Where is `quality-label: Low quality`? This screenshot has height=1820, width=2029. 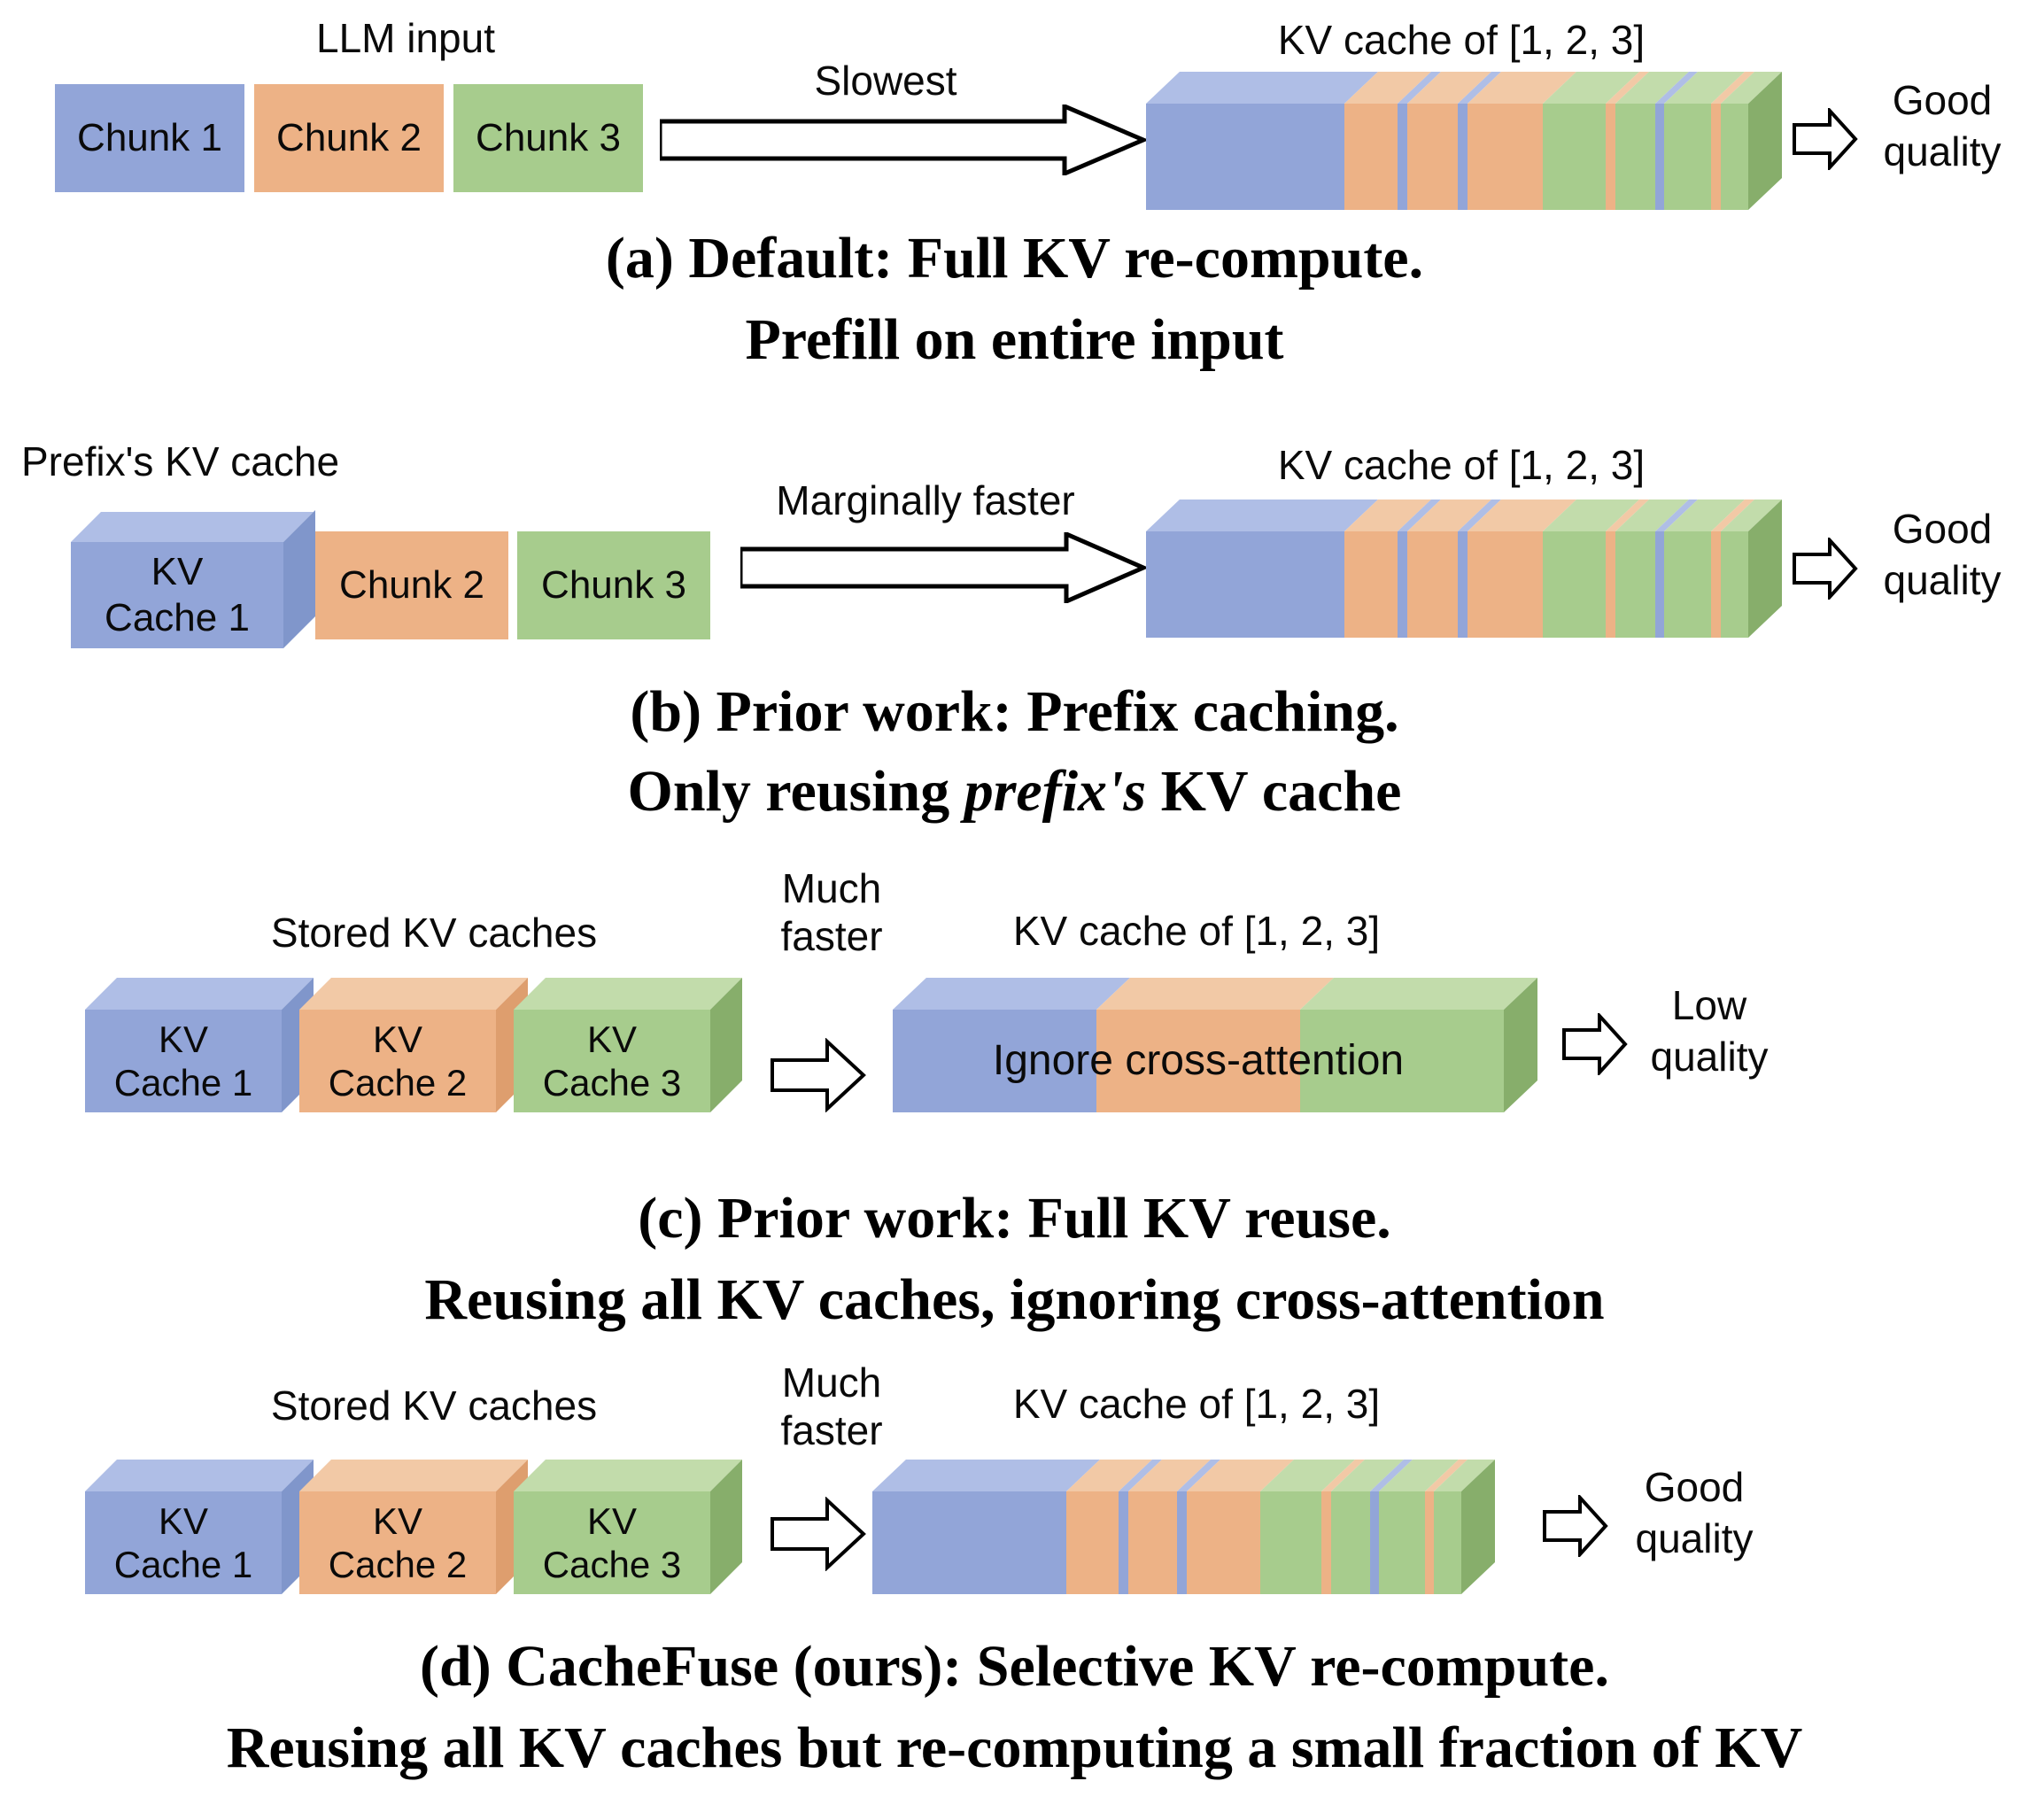 quality-label: Low quality is located at coordinates (1709, 1031).